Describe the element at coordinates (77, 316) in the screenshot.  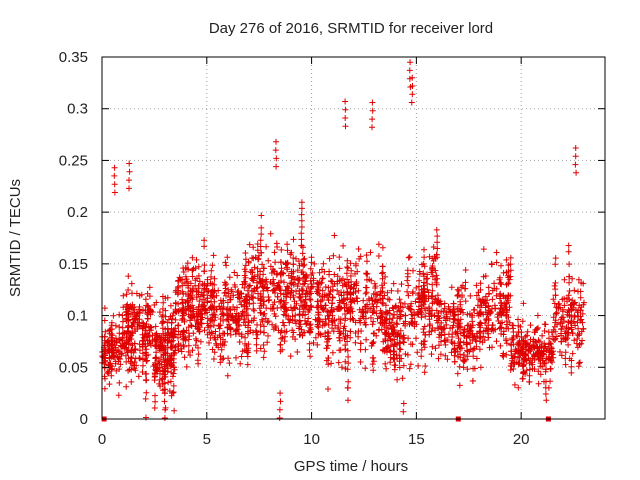
I see `y-tick-label: 0.1` at that location.